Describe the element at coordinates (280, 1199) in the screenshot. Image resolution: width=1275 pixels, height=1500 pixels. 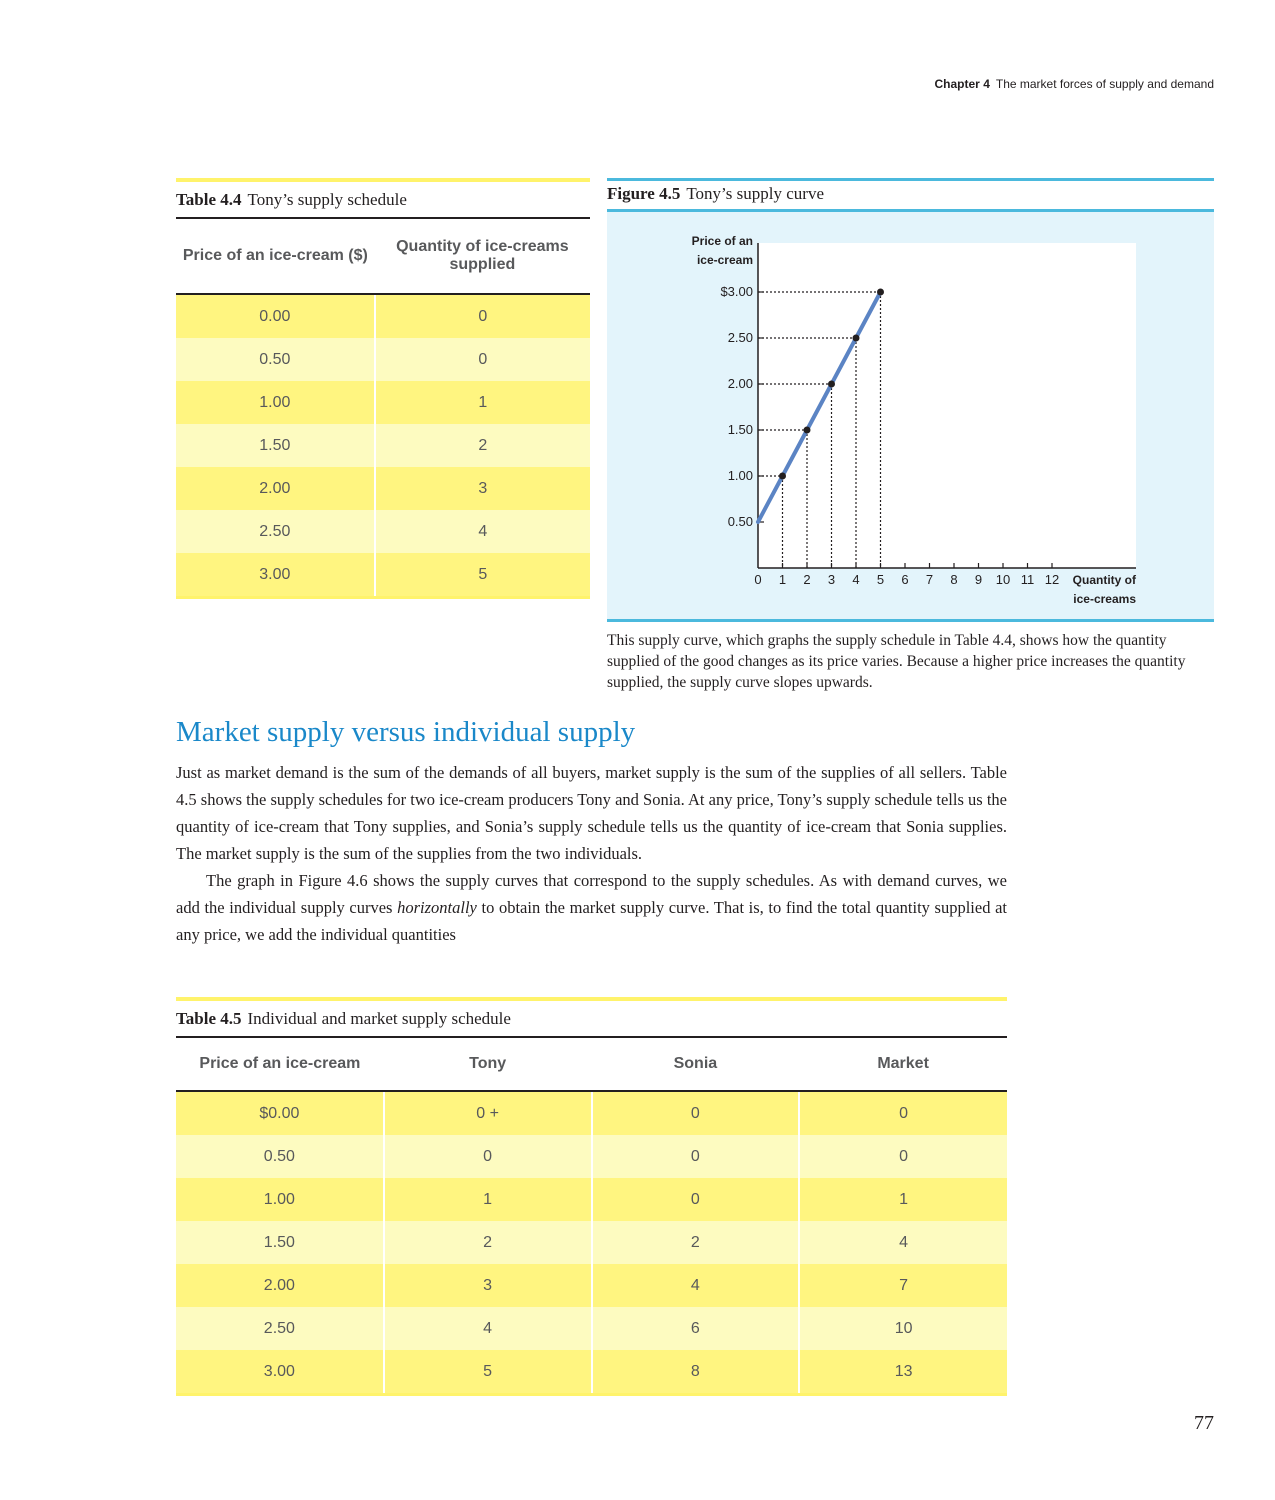
I see `cell-price: 1.00` at that location.